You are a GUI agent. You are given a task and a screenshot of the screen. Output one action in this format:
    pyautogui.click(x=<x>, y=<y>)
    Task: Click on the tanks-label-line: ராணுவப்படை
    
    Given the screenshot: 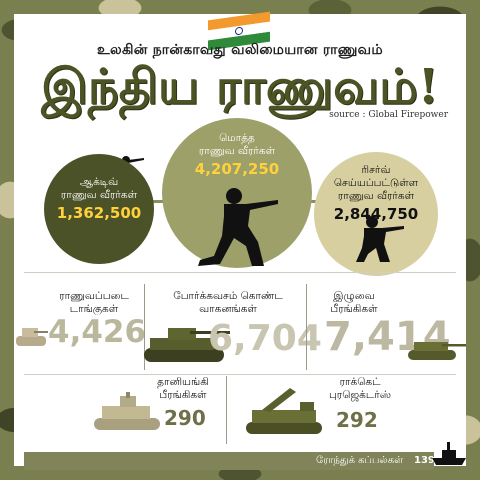 What is the action you would take?
    pyautogui.click(x=94, y=296)
    